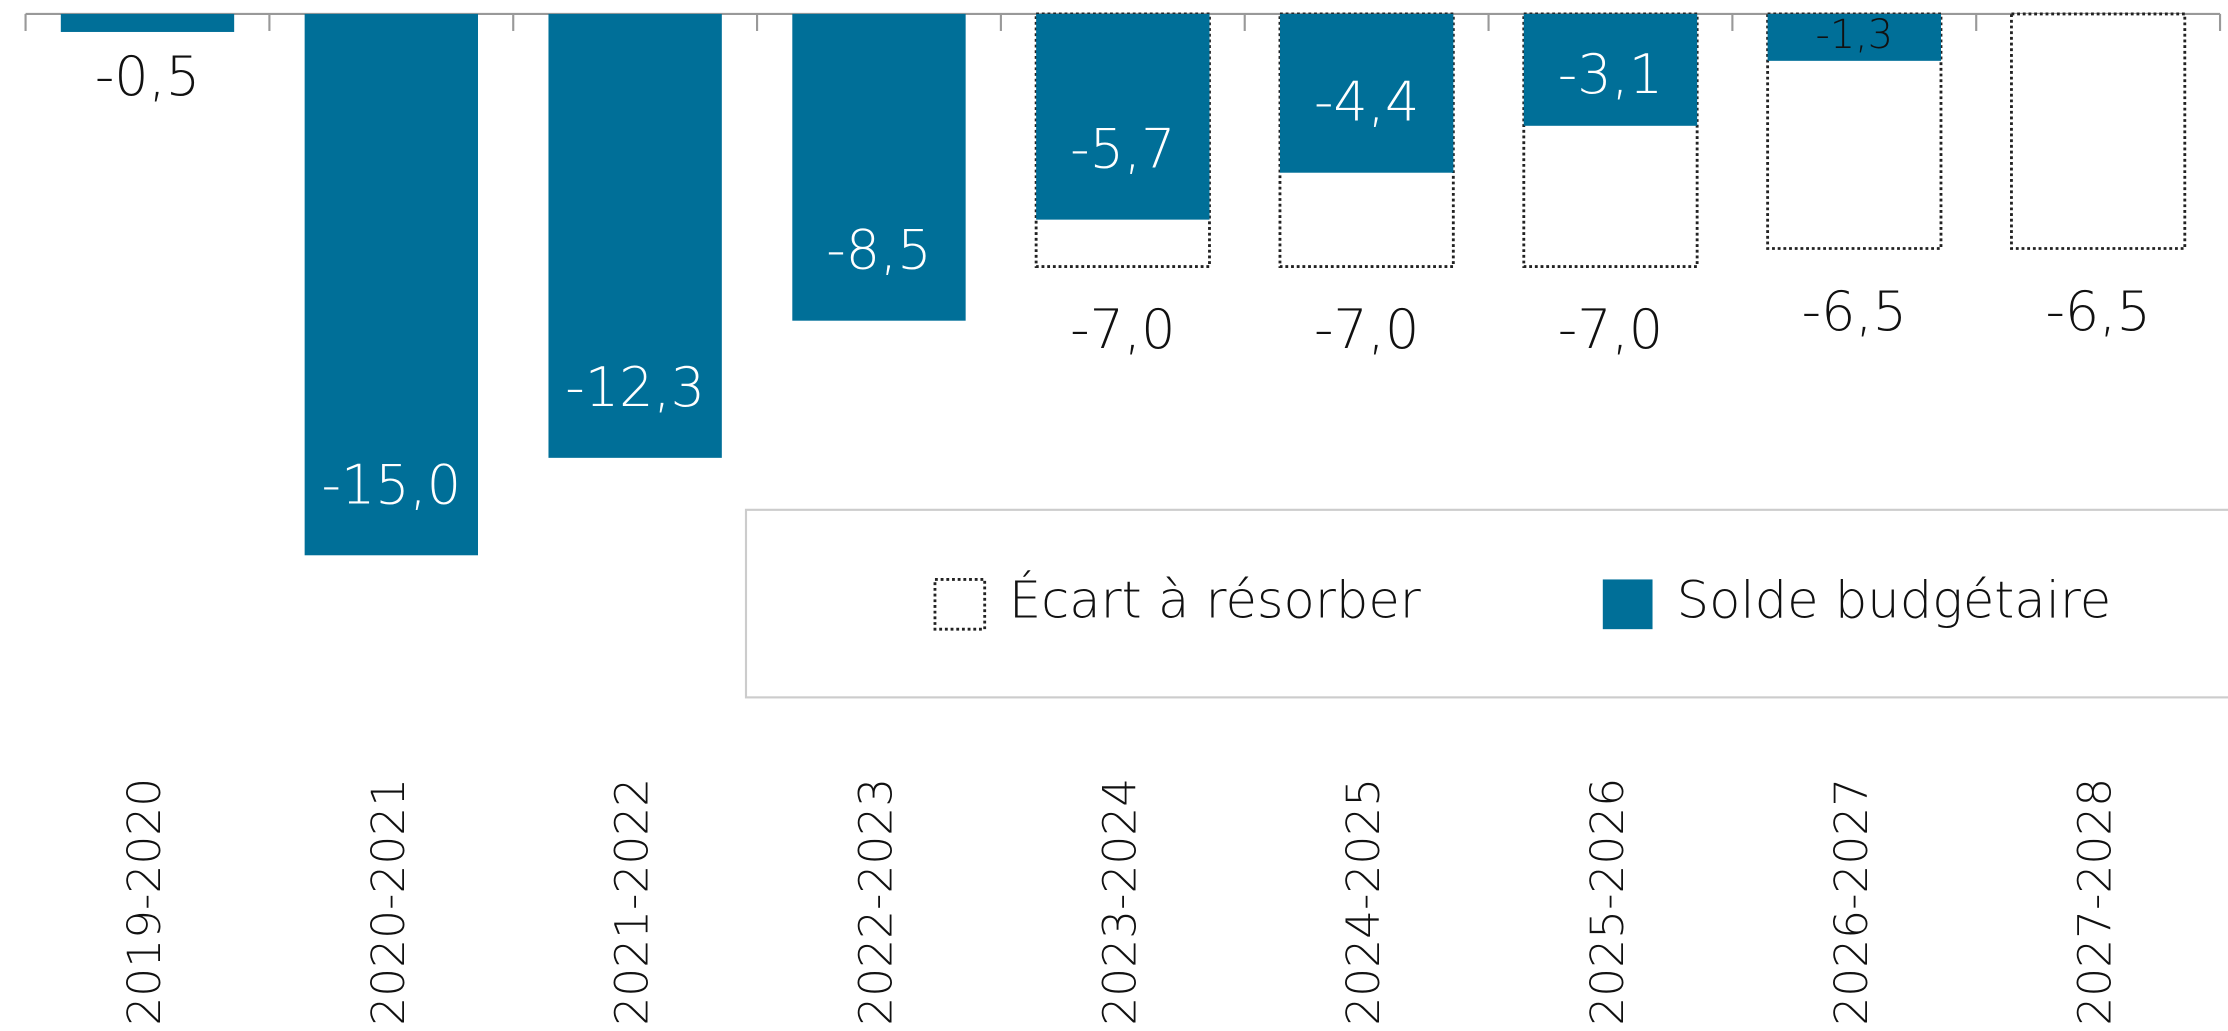 Image resolution: width=2228 pixels, height=1031 pixels. Describe the element at coordinates (1610, 74) in the screenshot. I see `value-label: -3,1` at that location.